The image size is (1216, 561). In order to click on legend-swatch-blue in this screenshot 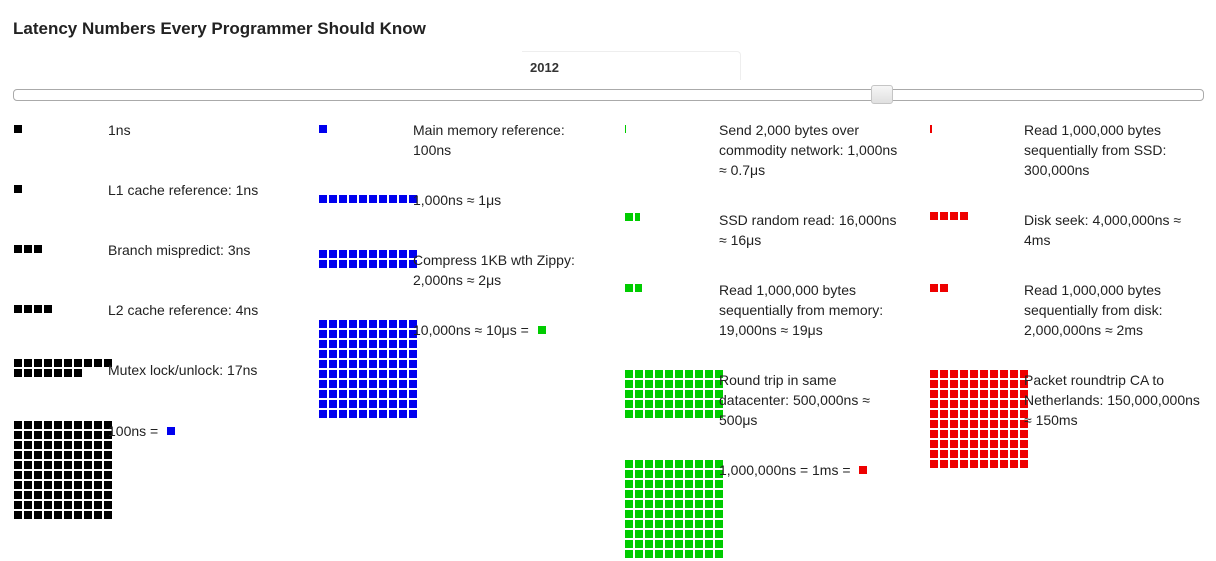, I will do `click(171, 431)`.